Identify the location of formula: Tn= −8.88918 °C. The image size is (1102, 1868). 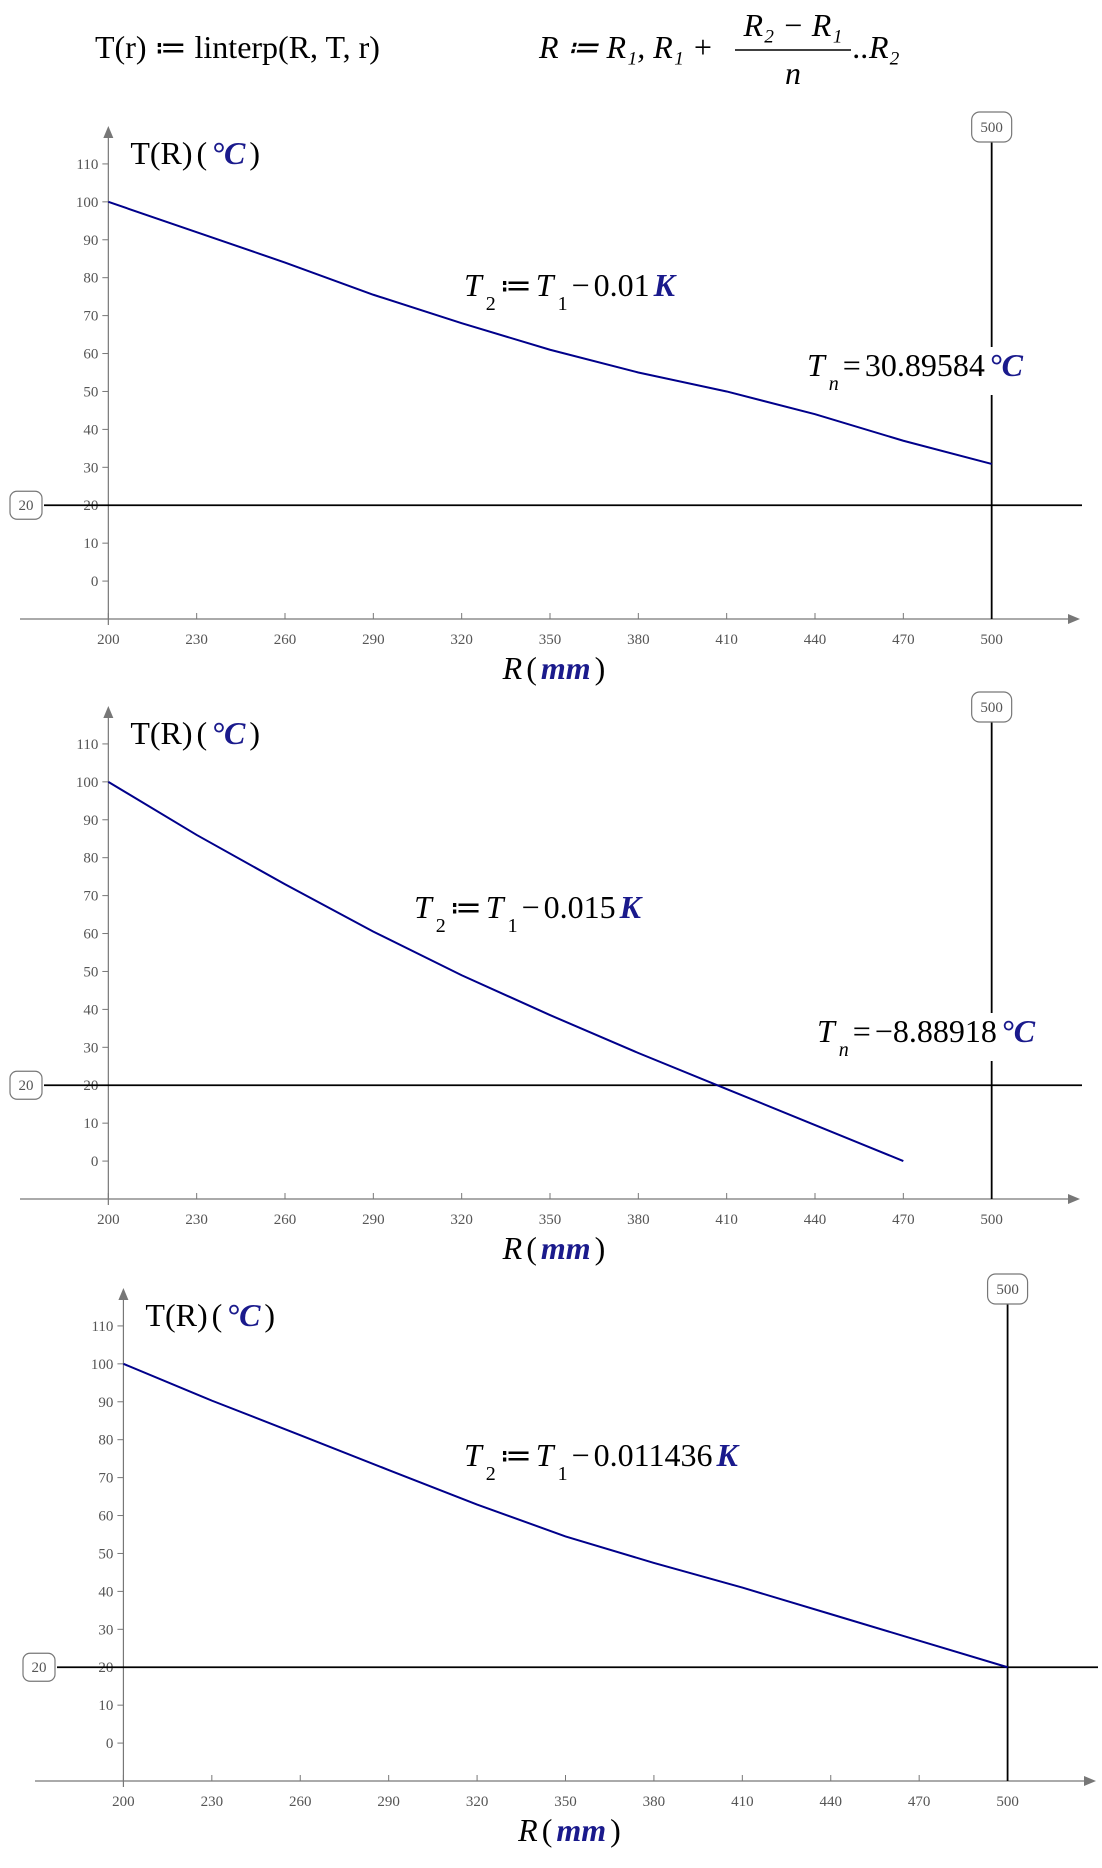
(926, 1037).